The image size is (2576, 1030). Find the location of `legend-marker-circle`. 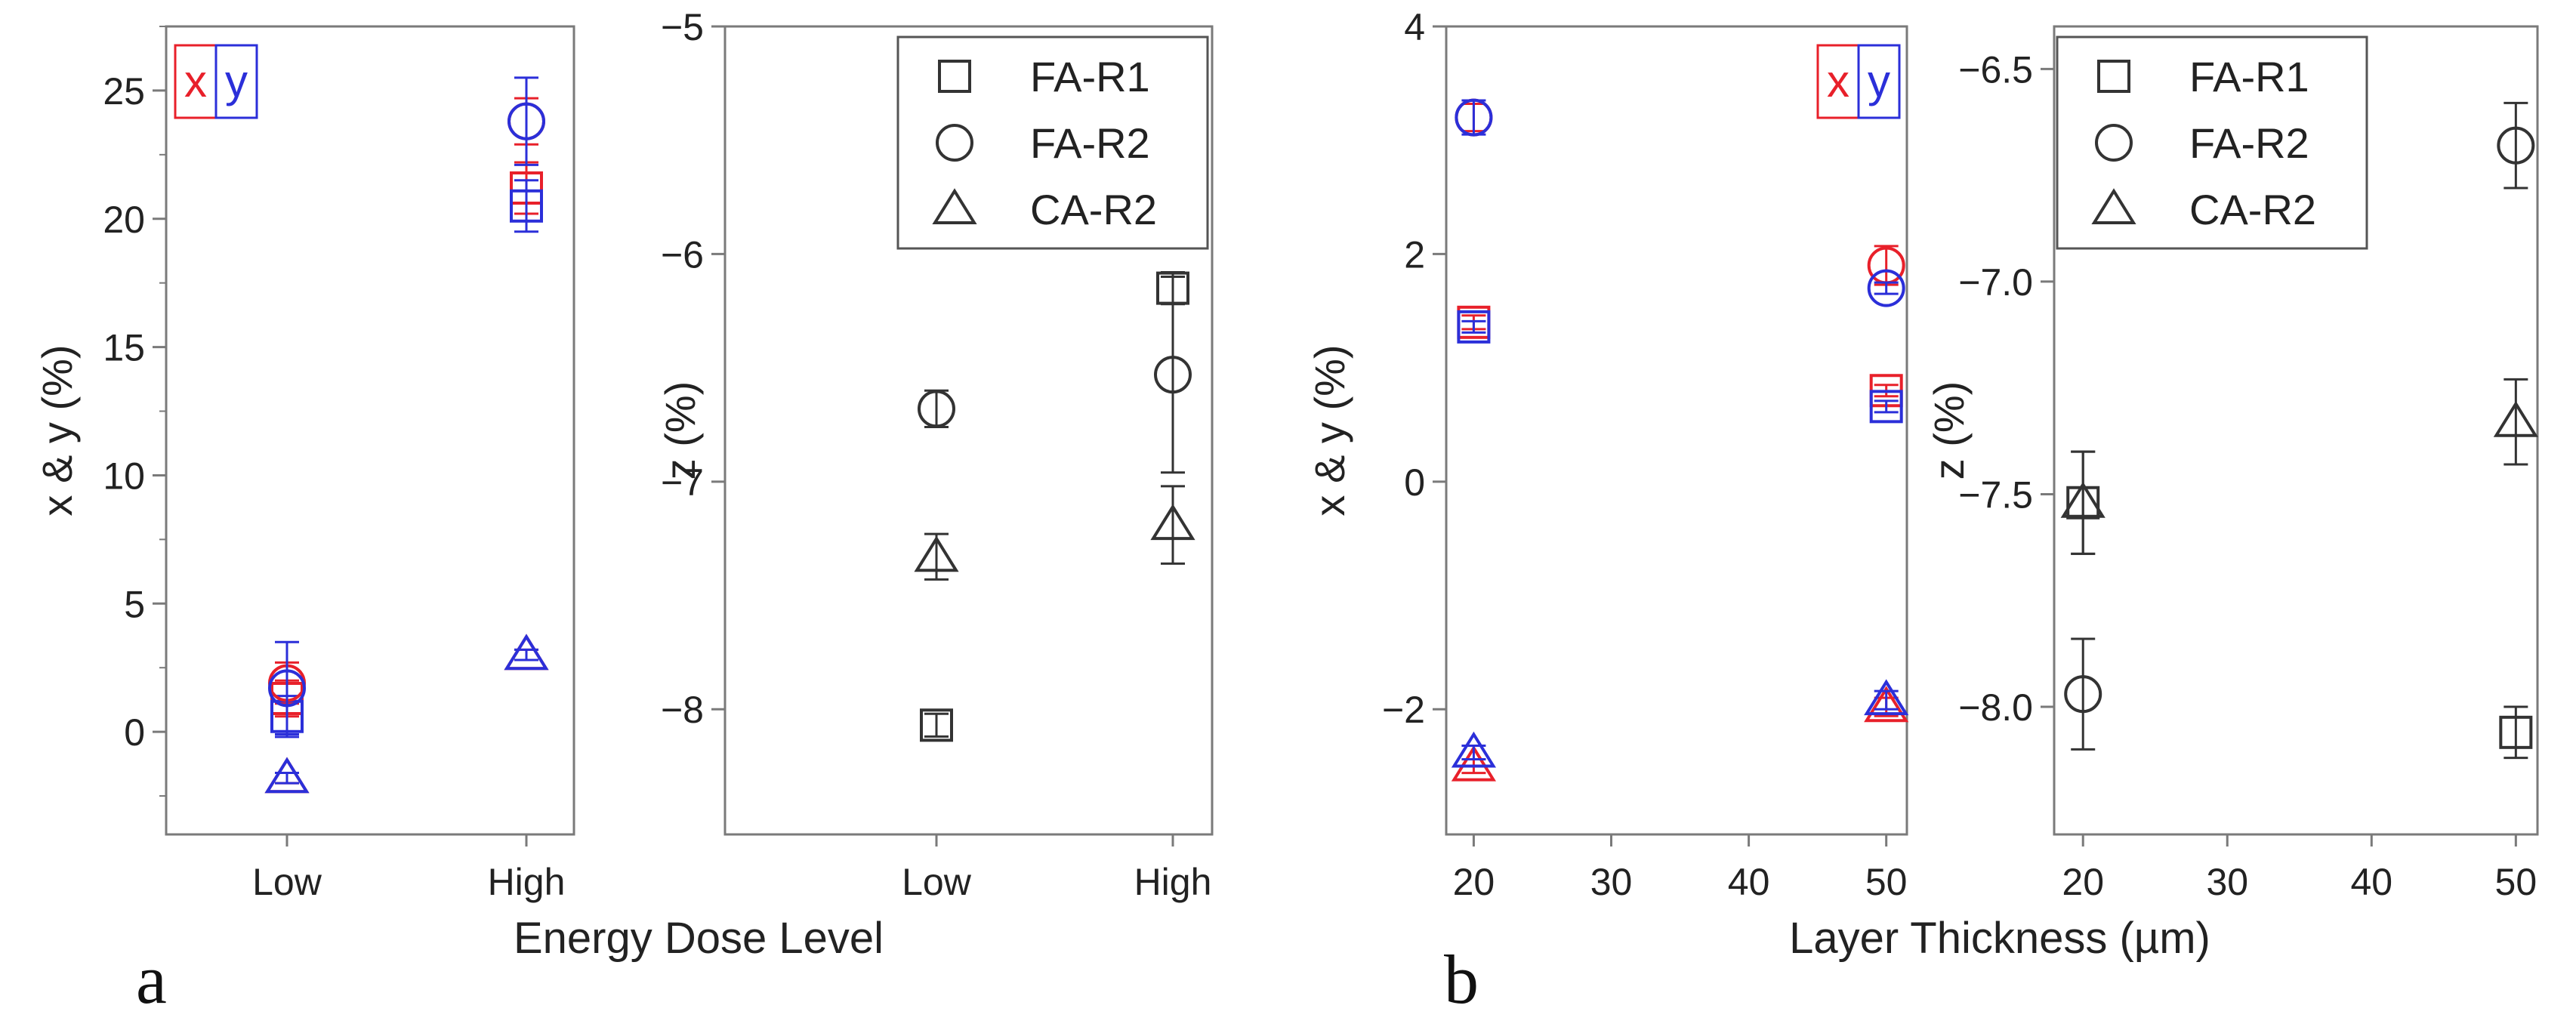

legend-marker-circle is located at coordinates (2114, 143).